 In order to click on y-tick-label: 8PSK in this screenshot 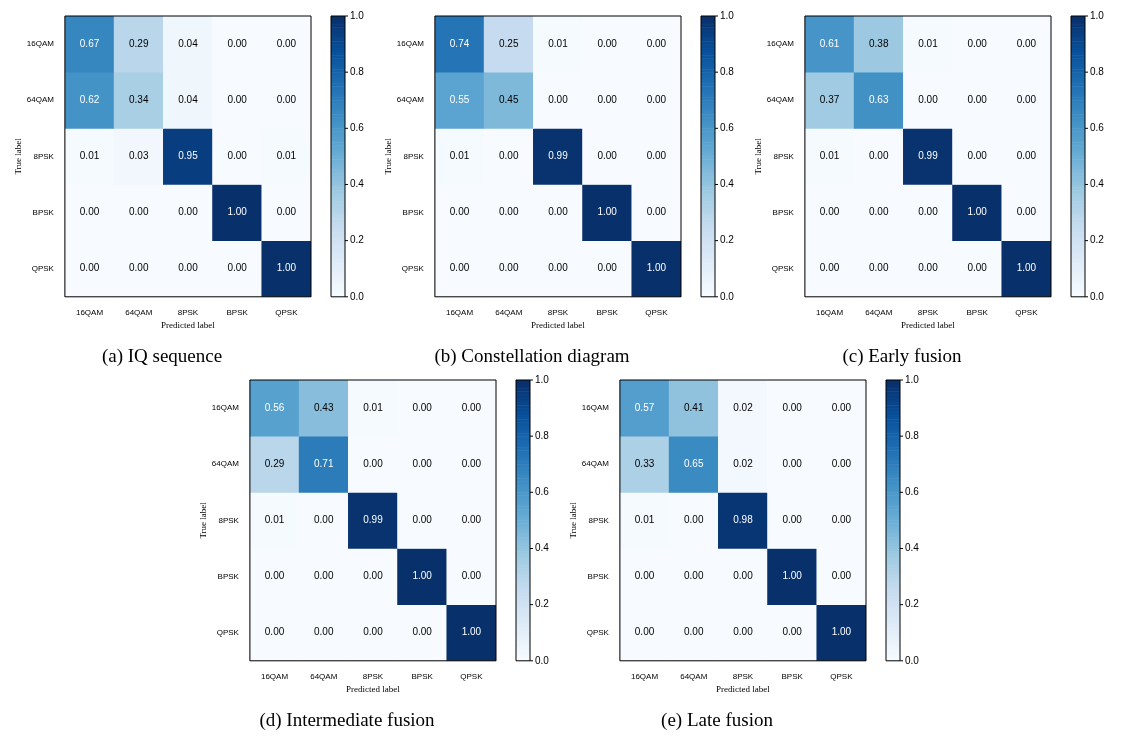, I will do `click(44, 156)`.